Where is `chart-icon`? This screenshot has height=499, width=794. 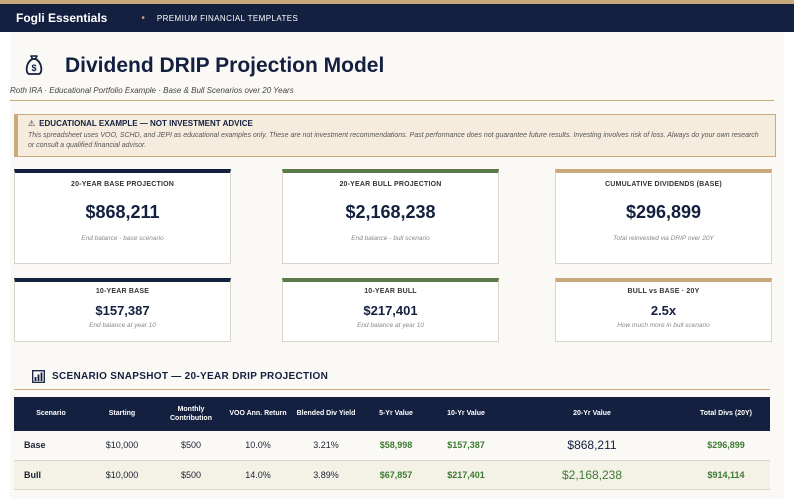
chart-icon is located at coordinates (38, 376).